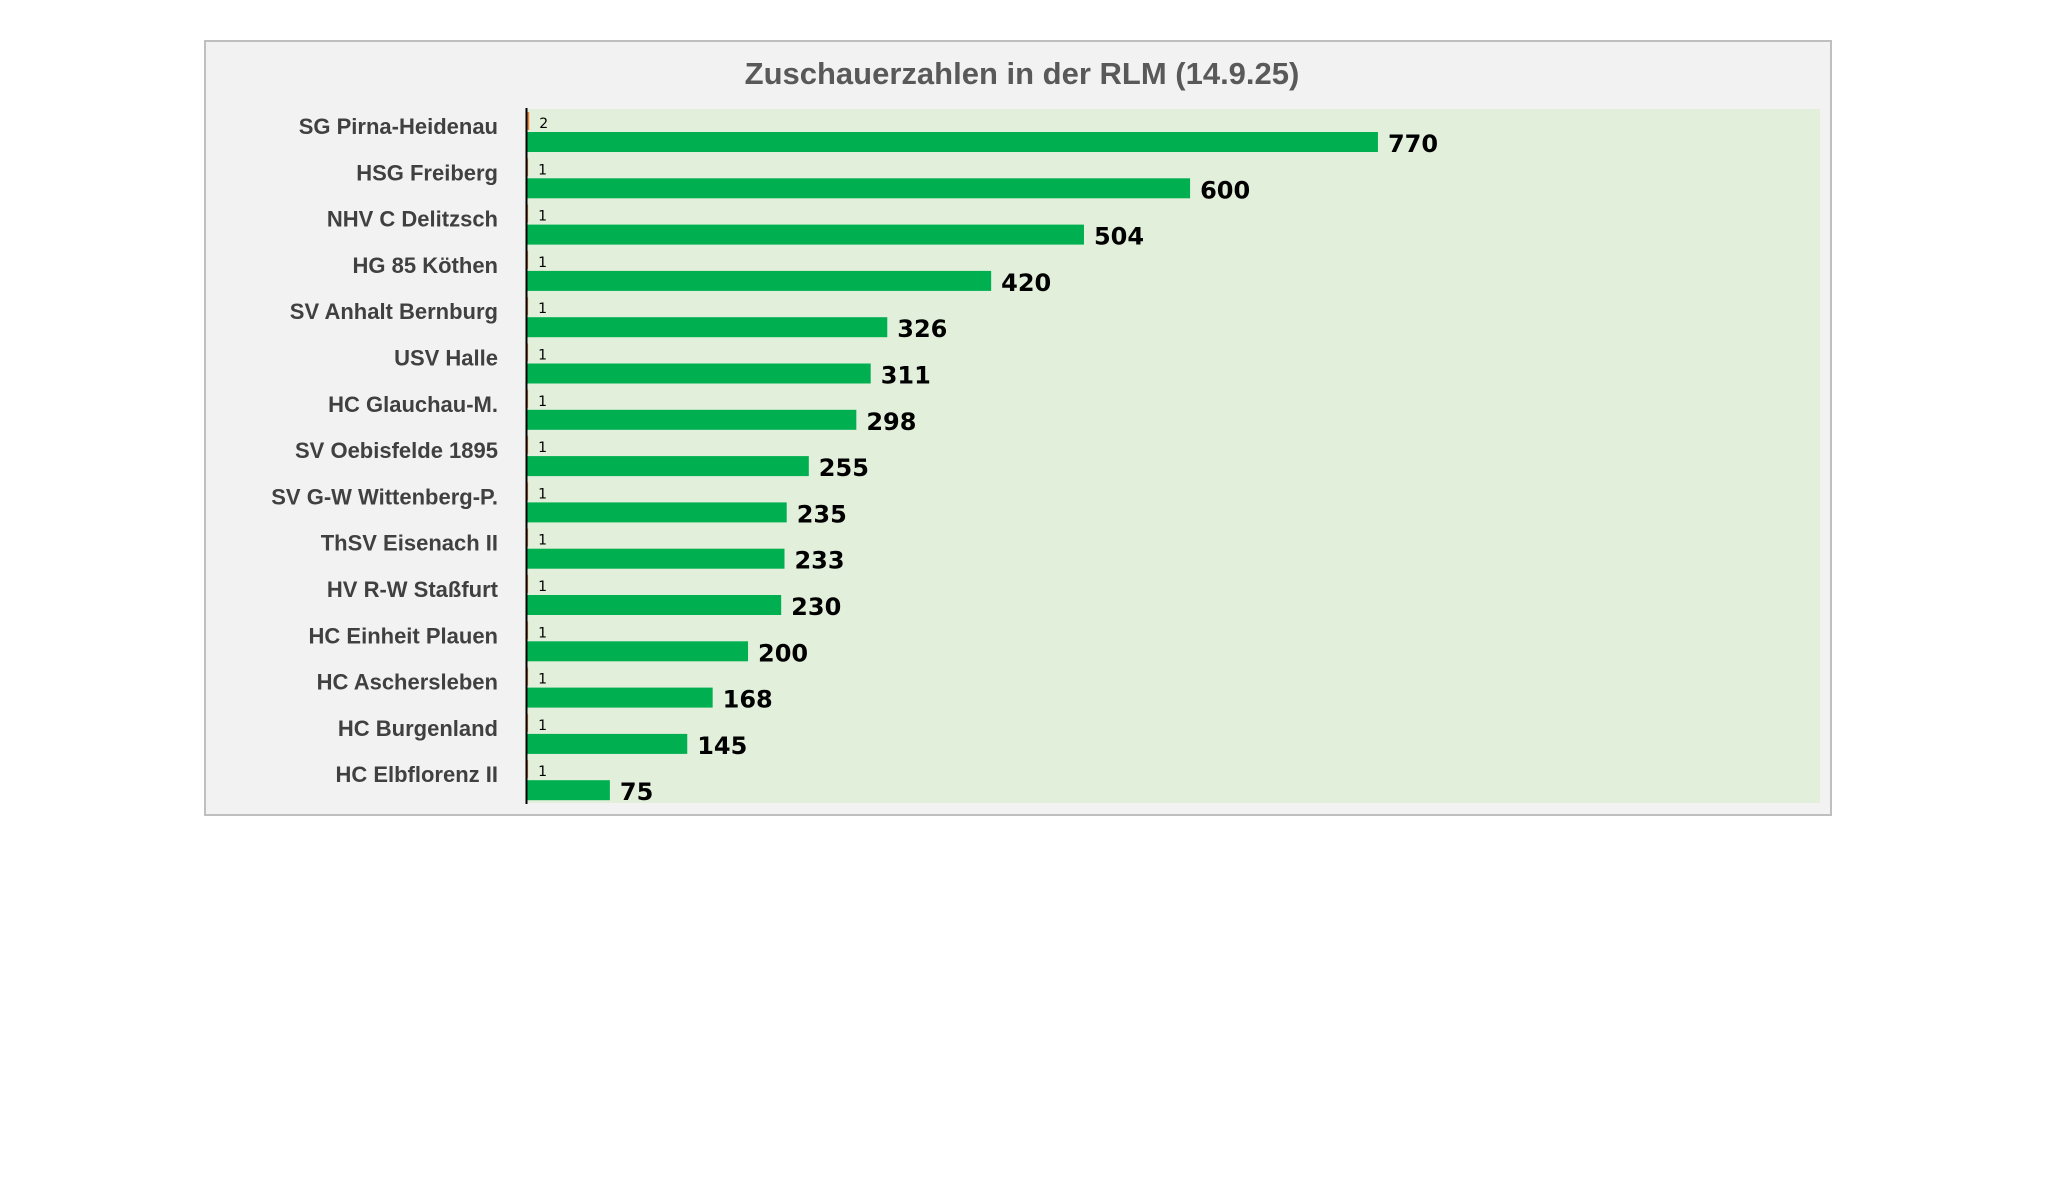 The height and width of the screenshot is (1191, 2063). I want to click on category-label: NHV C Delitzsch, so click(412, 219).